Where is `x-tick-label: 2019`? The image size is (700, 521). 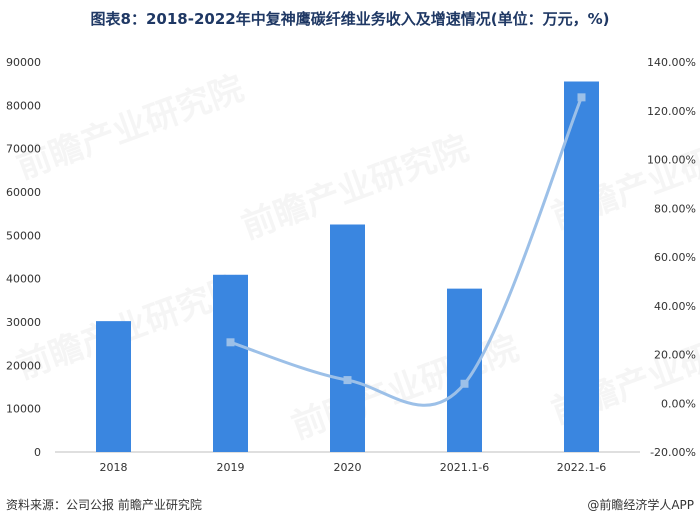 x-tick-label: 2019 is located at coordinates (231, 467).